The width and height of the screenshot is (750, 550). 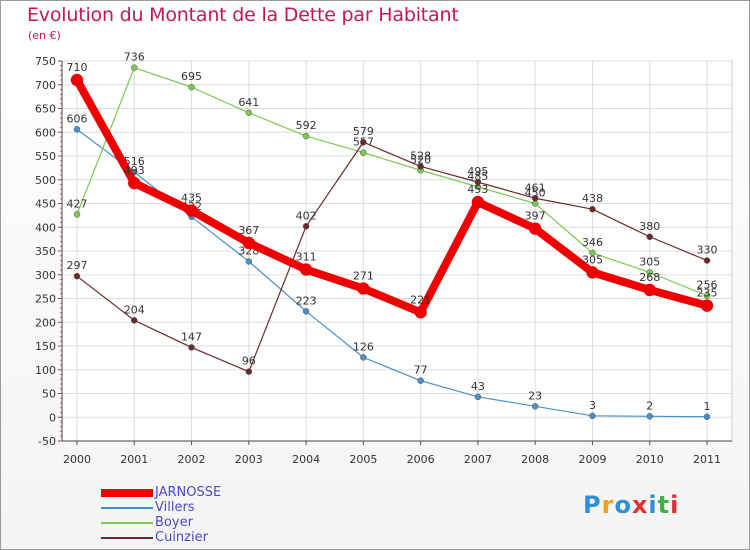 What do you see at coordinates (248, 230) in the screenshot?
I see `data-label-jarnosse: 367` at bounding box center [248, 230].